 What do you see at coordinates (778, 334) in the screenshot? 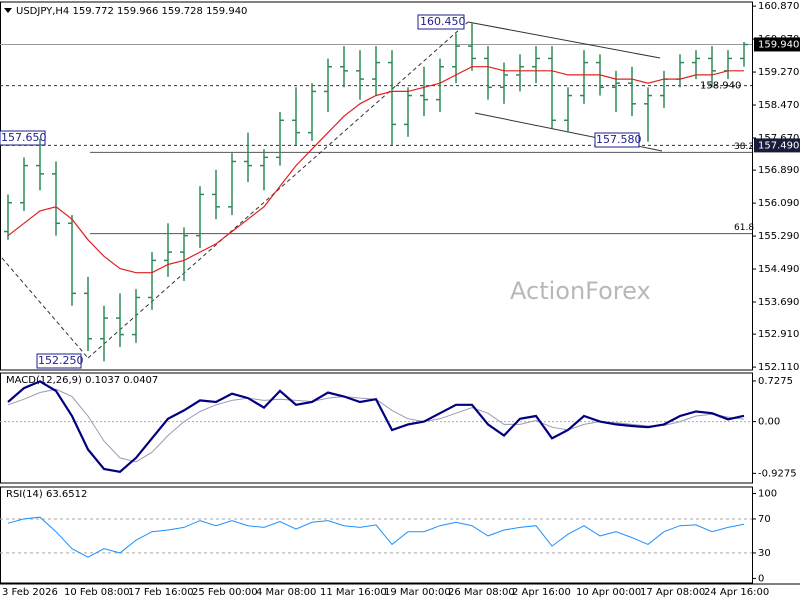
I see `y-tick-label: 152.910` at bounding box center [778, 334].